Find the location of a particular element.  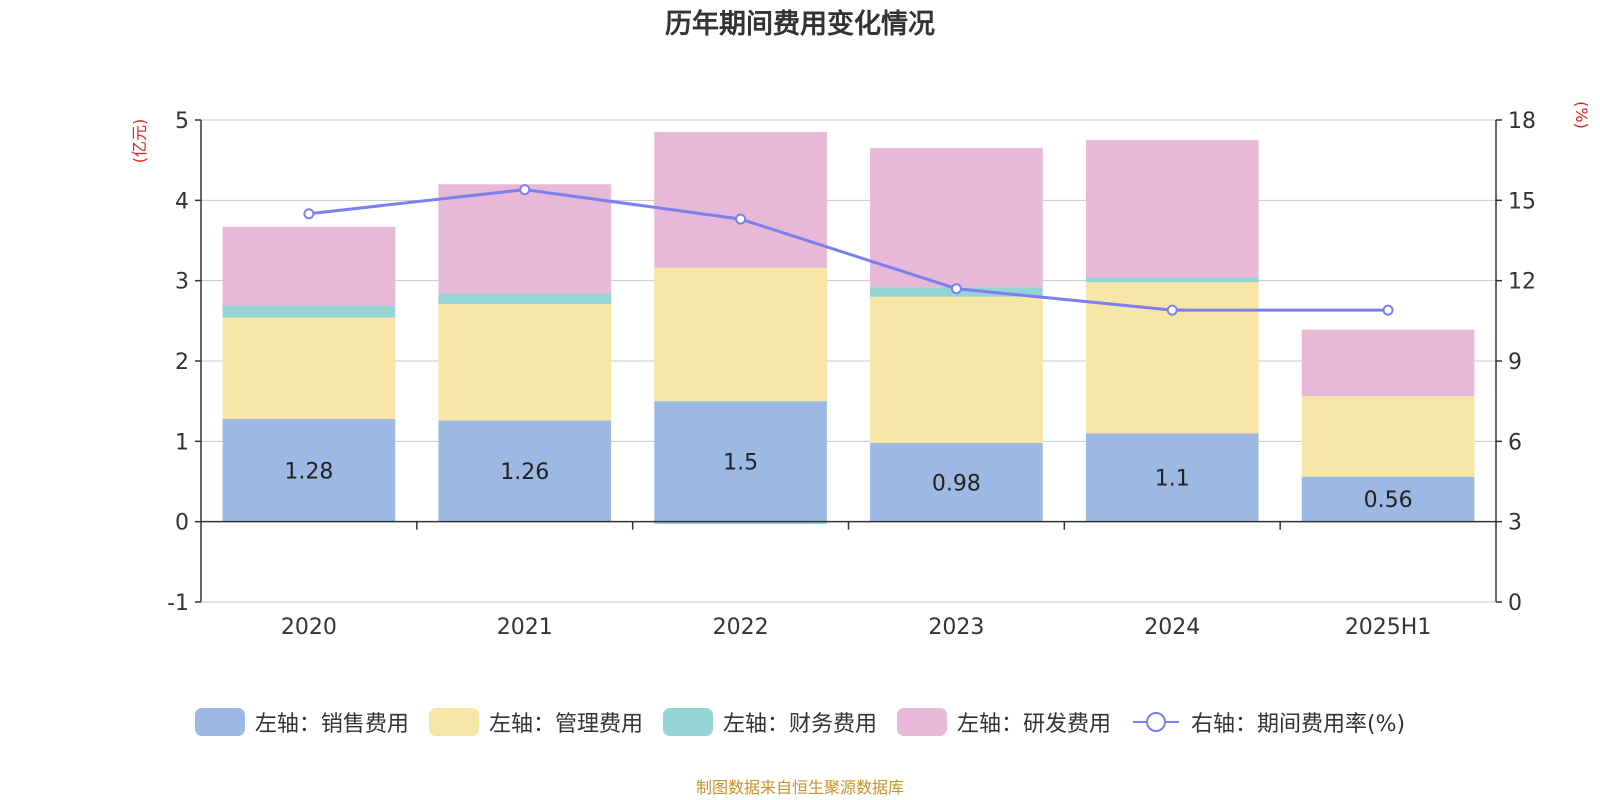

right-tick-label: 3 is located at coordinates (1515, 523).